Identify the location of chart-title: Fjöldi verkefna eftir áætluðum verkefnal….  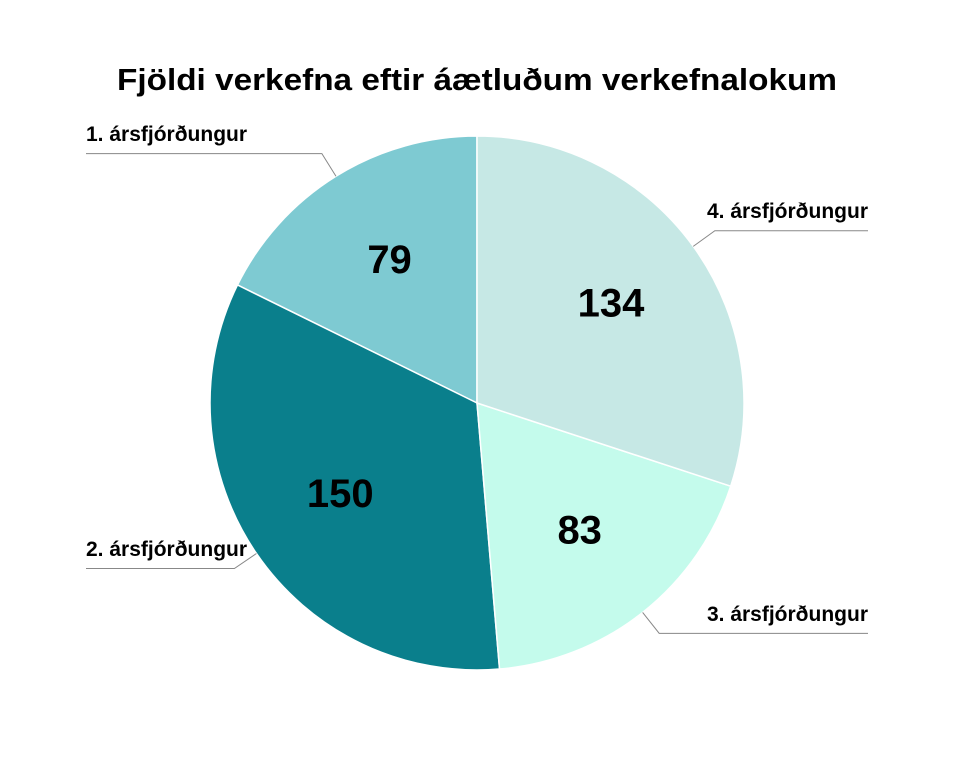
(477, 79).